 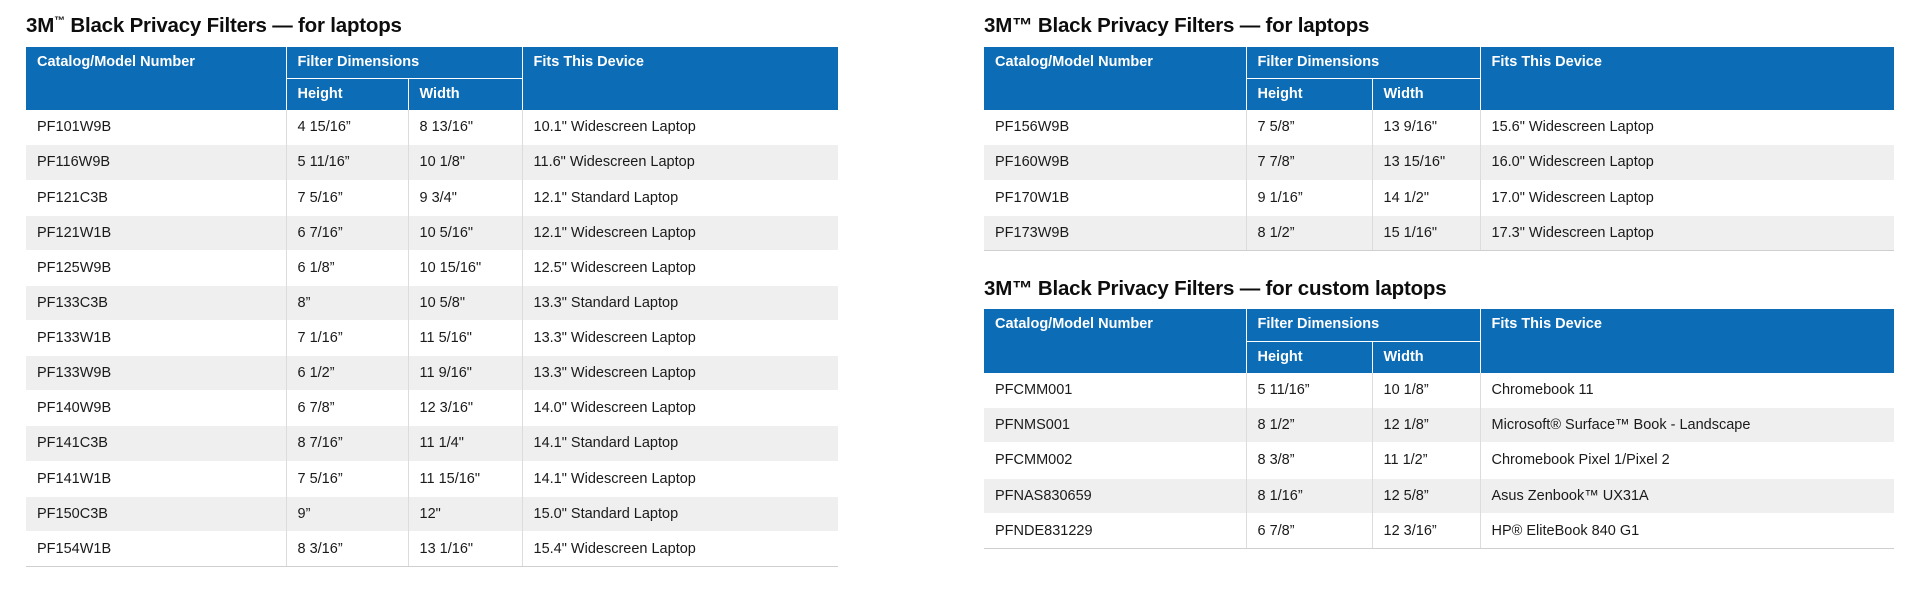 What do you see at coordinates (1542, 390) in the screenshot?
I see `cell-device: Chromebook 11` at bounding box center [1542, 390].